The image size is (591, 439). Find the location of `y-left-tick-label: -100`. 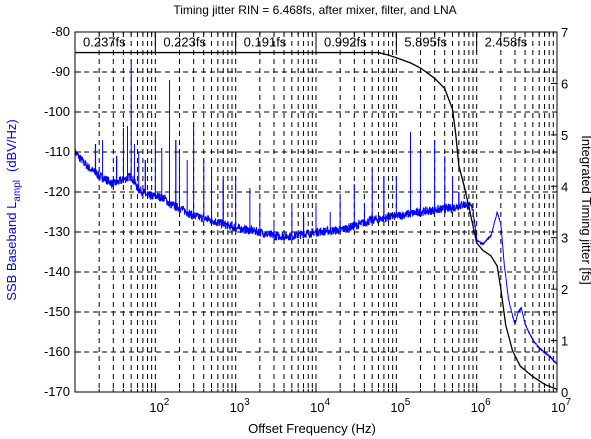

y-left-tick-label: -100 is located at coordinates (57, 111).